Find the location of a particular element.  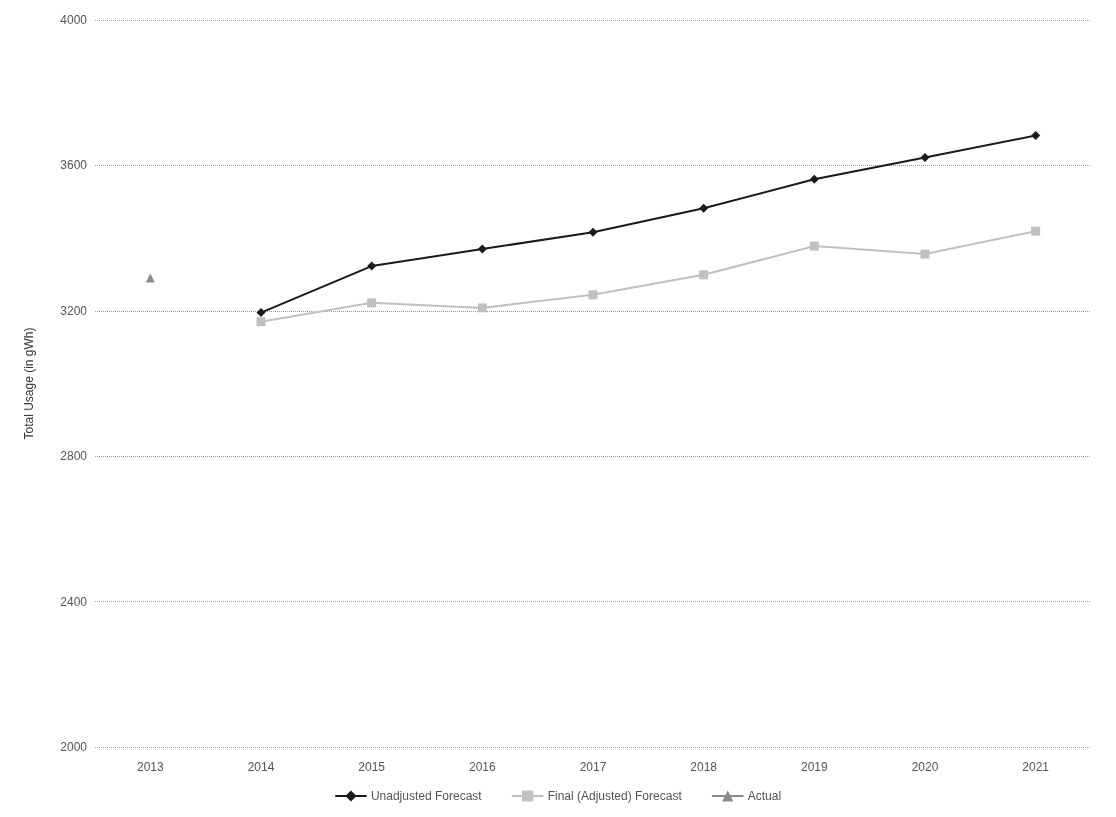

y-tick-label: 3200 is located at coordinates (74, 310).